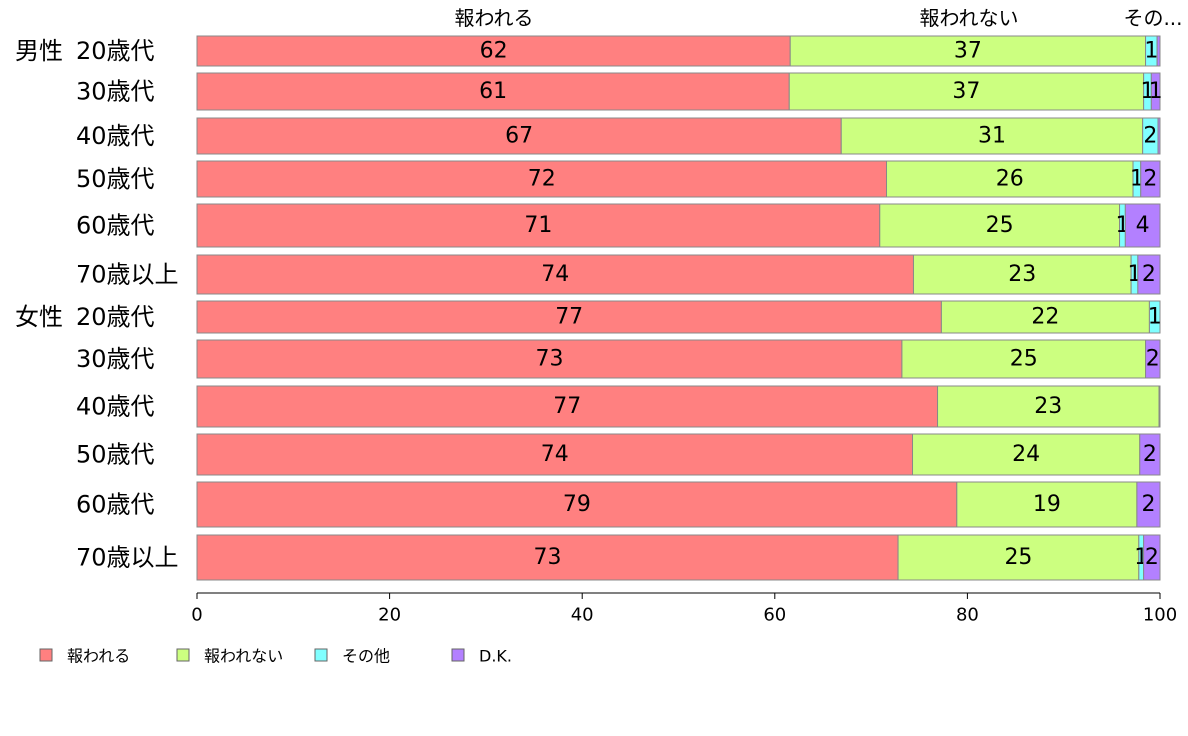 The width and height of the screenshot is (1188, 736). I want to click on x-tick-label: 60, so click(774, 615).